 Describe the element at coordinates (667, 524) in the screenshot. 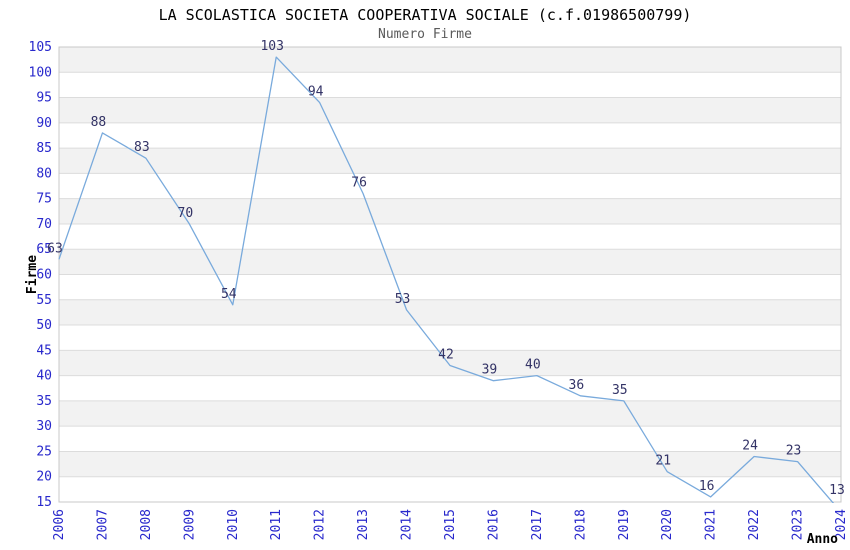

I see `x-tick-label: 2020` at that location.